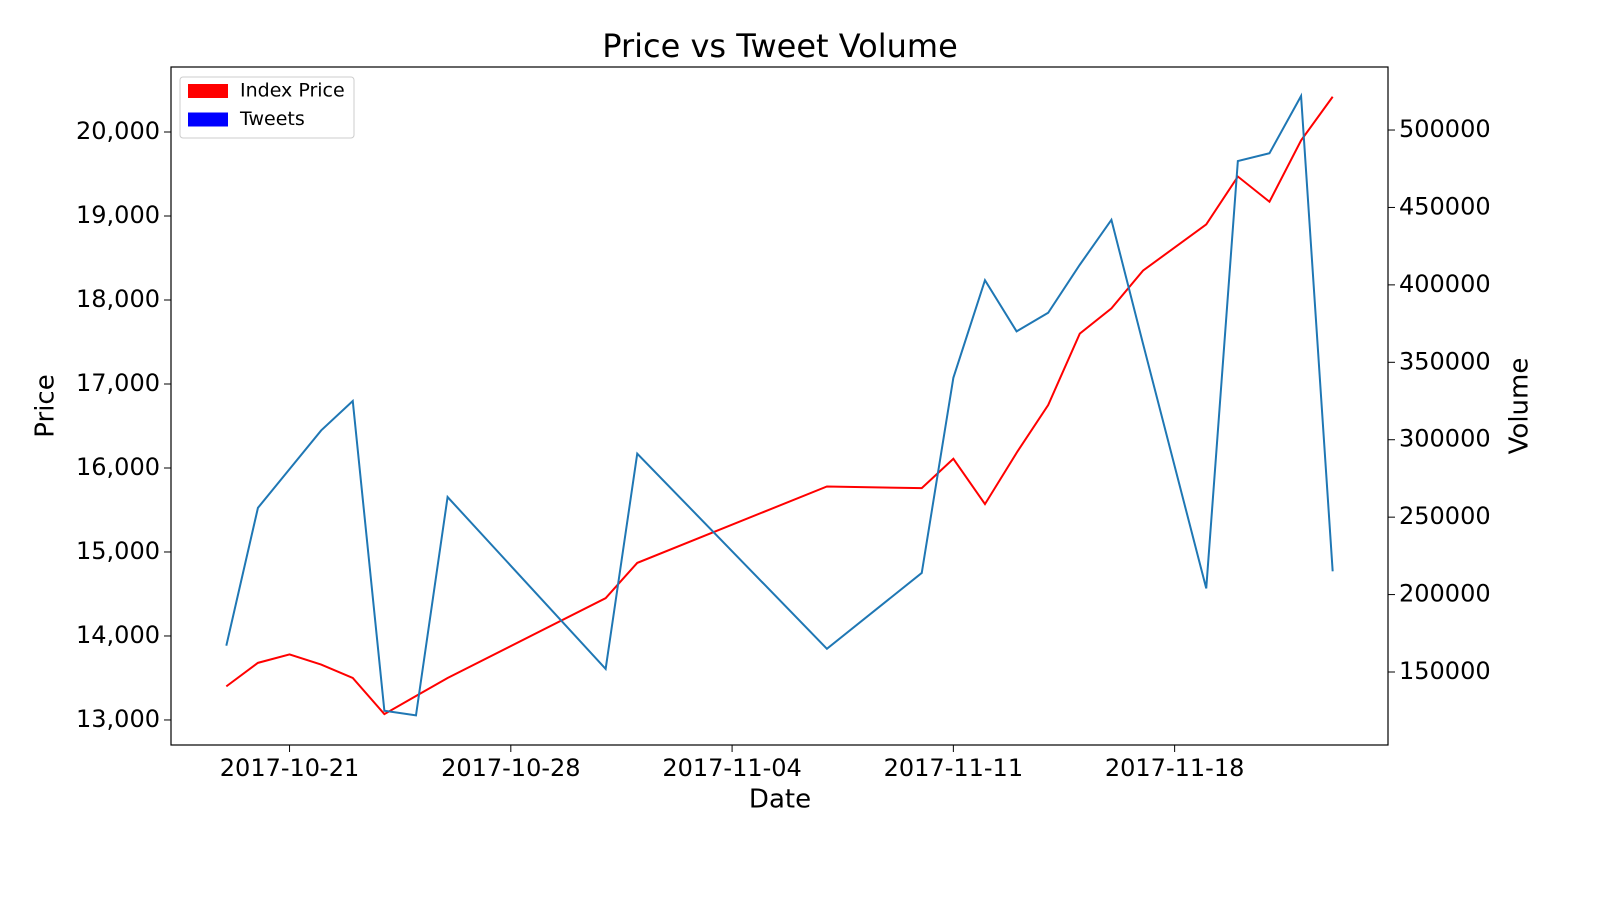  I want to click on x-tick-label: 2017-10-21, so click(289, 768).